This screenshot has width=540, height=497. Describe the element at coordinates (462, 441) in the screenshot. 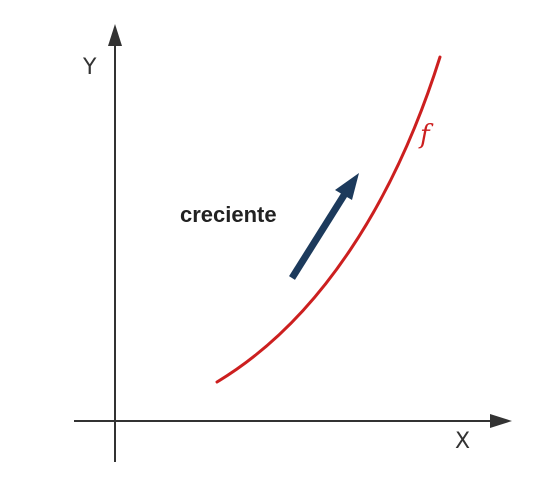

I see `x-axis-label: X` at that location.